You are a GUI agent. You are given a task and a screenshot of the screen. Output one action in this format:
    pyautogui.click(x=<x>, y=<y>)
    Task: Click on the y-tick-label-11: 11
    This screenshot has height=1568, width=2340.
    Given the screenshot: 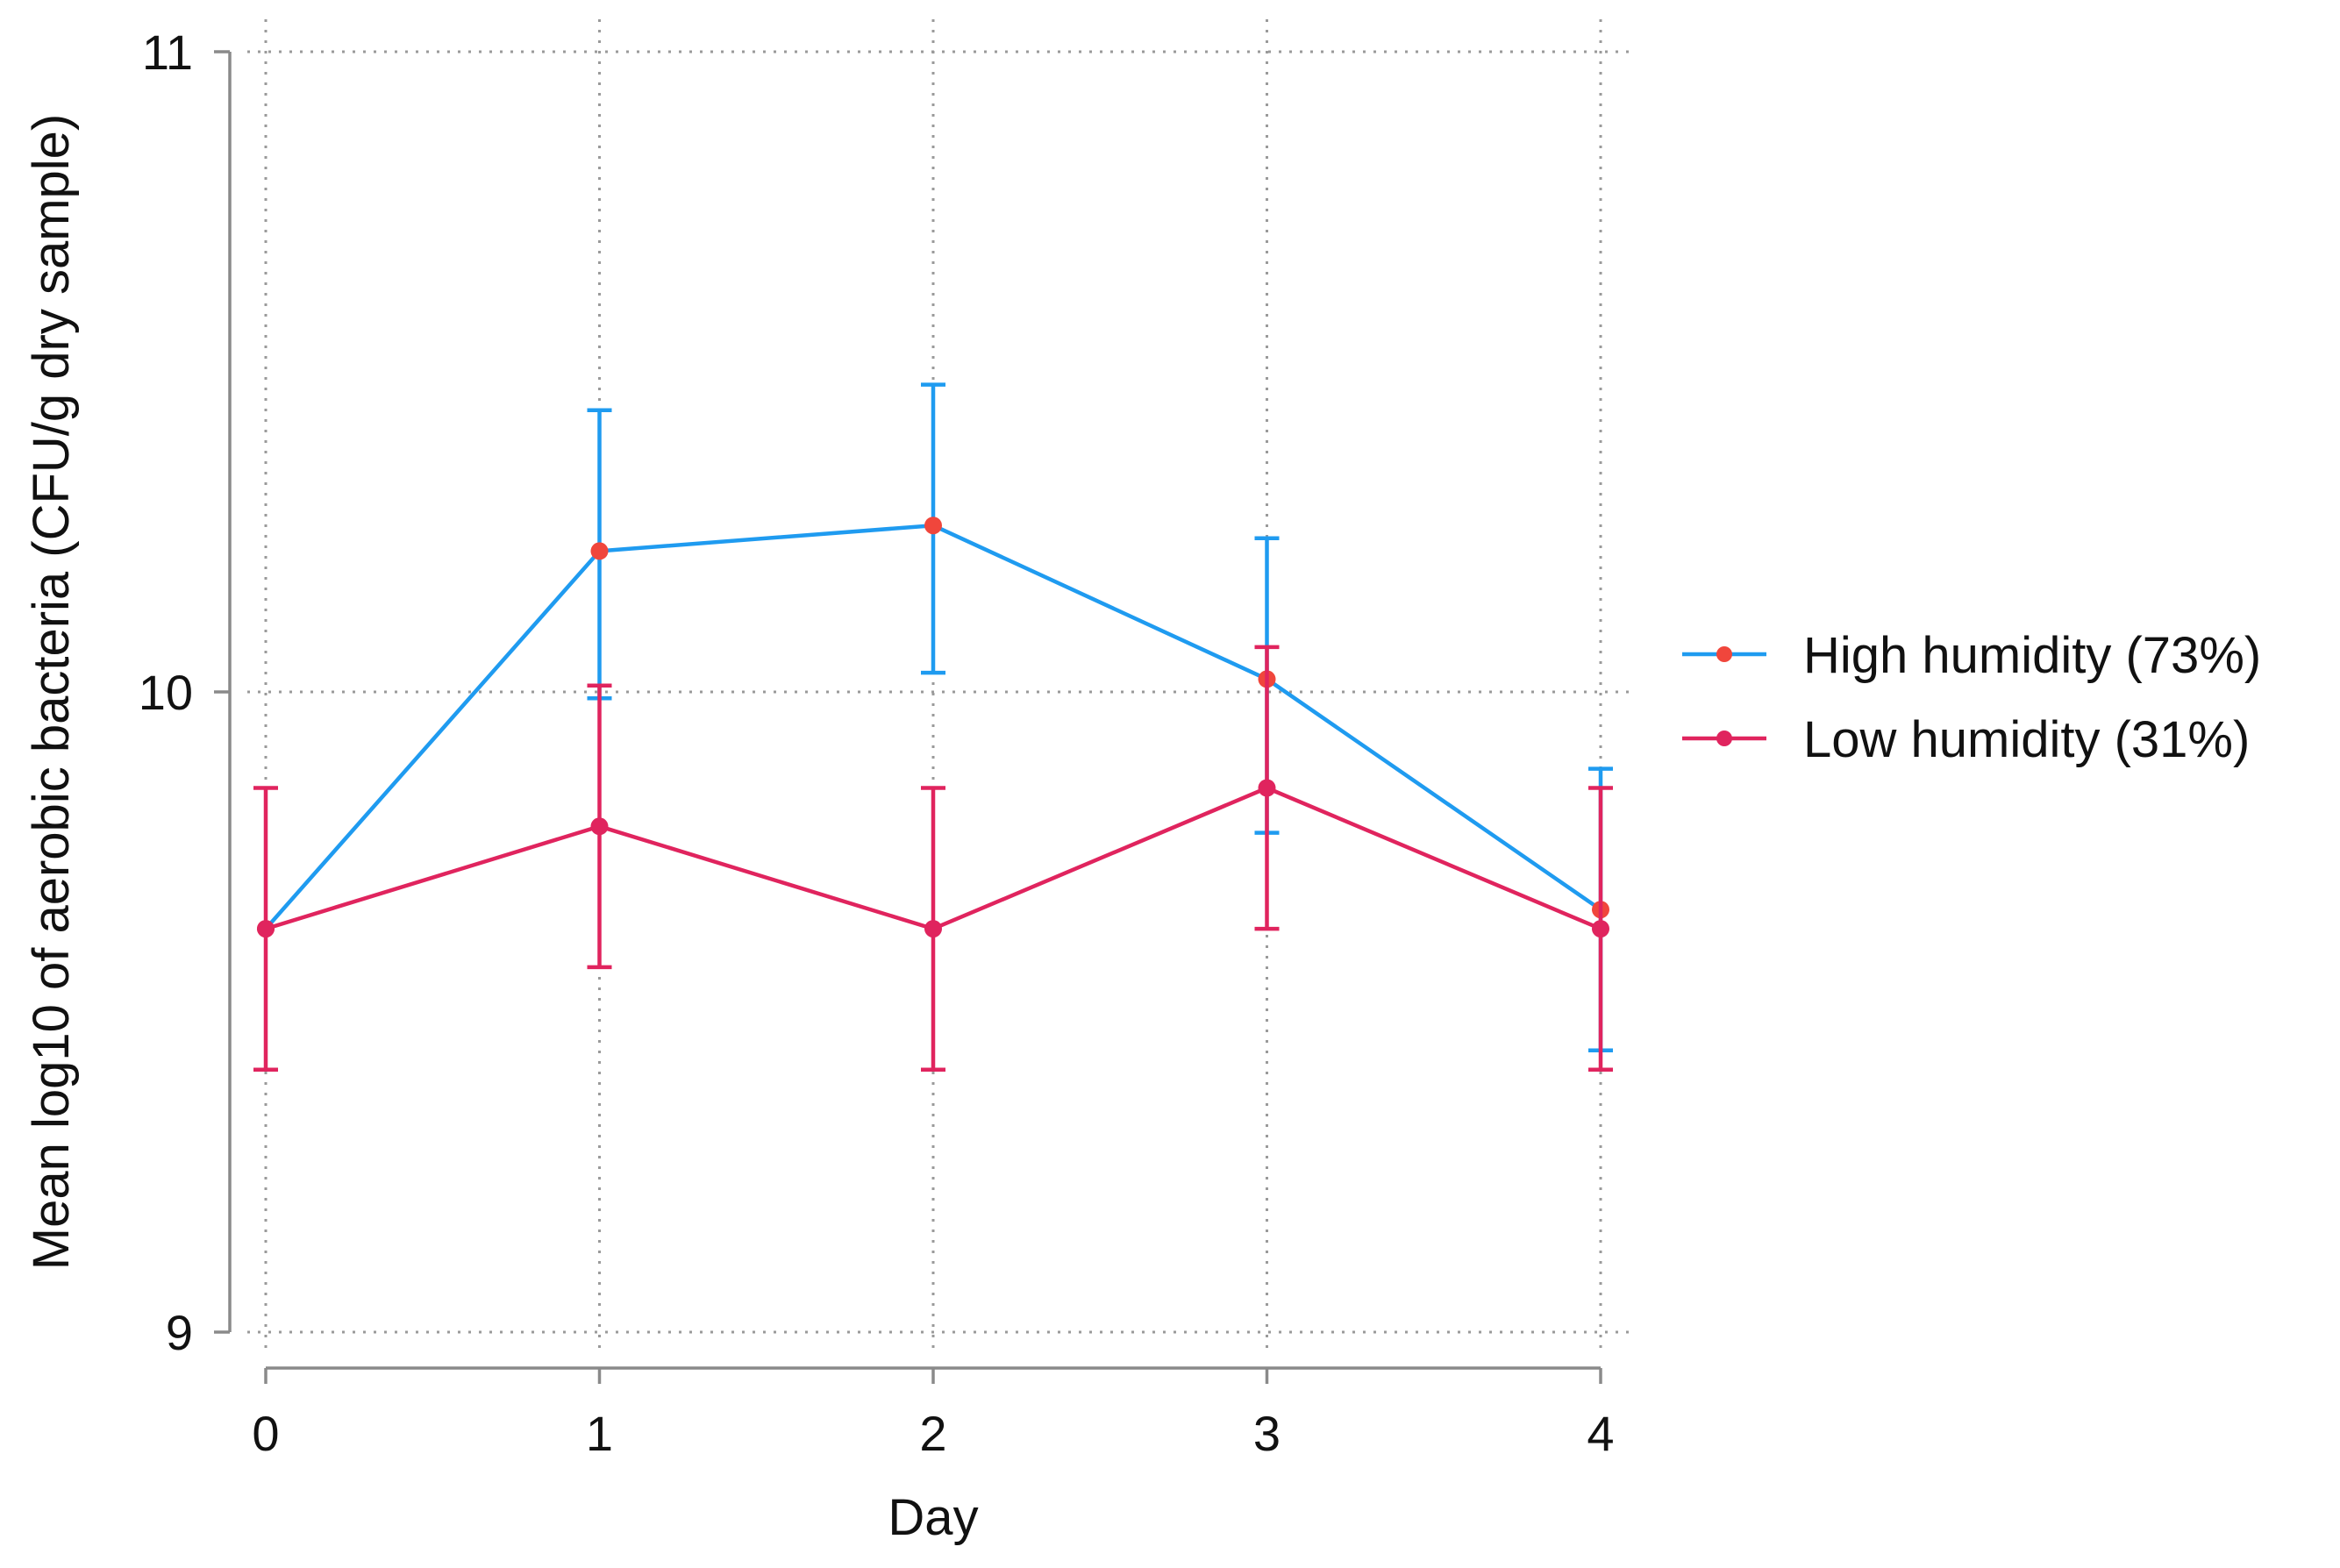 What is the action you would take?
    pyautogui.click(x=167, y=52)
    